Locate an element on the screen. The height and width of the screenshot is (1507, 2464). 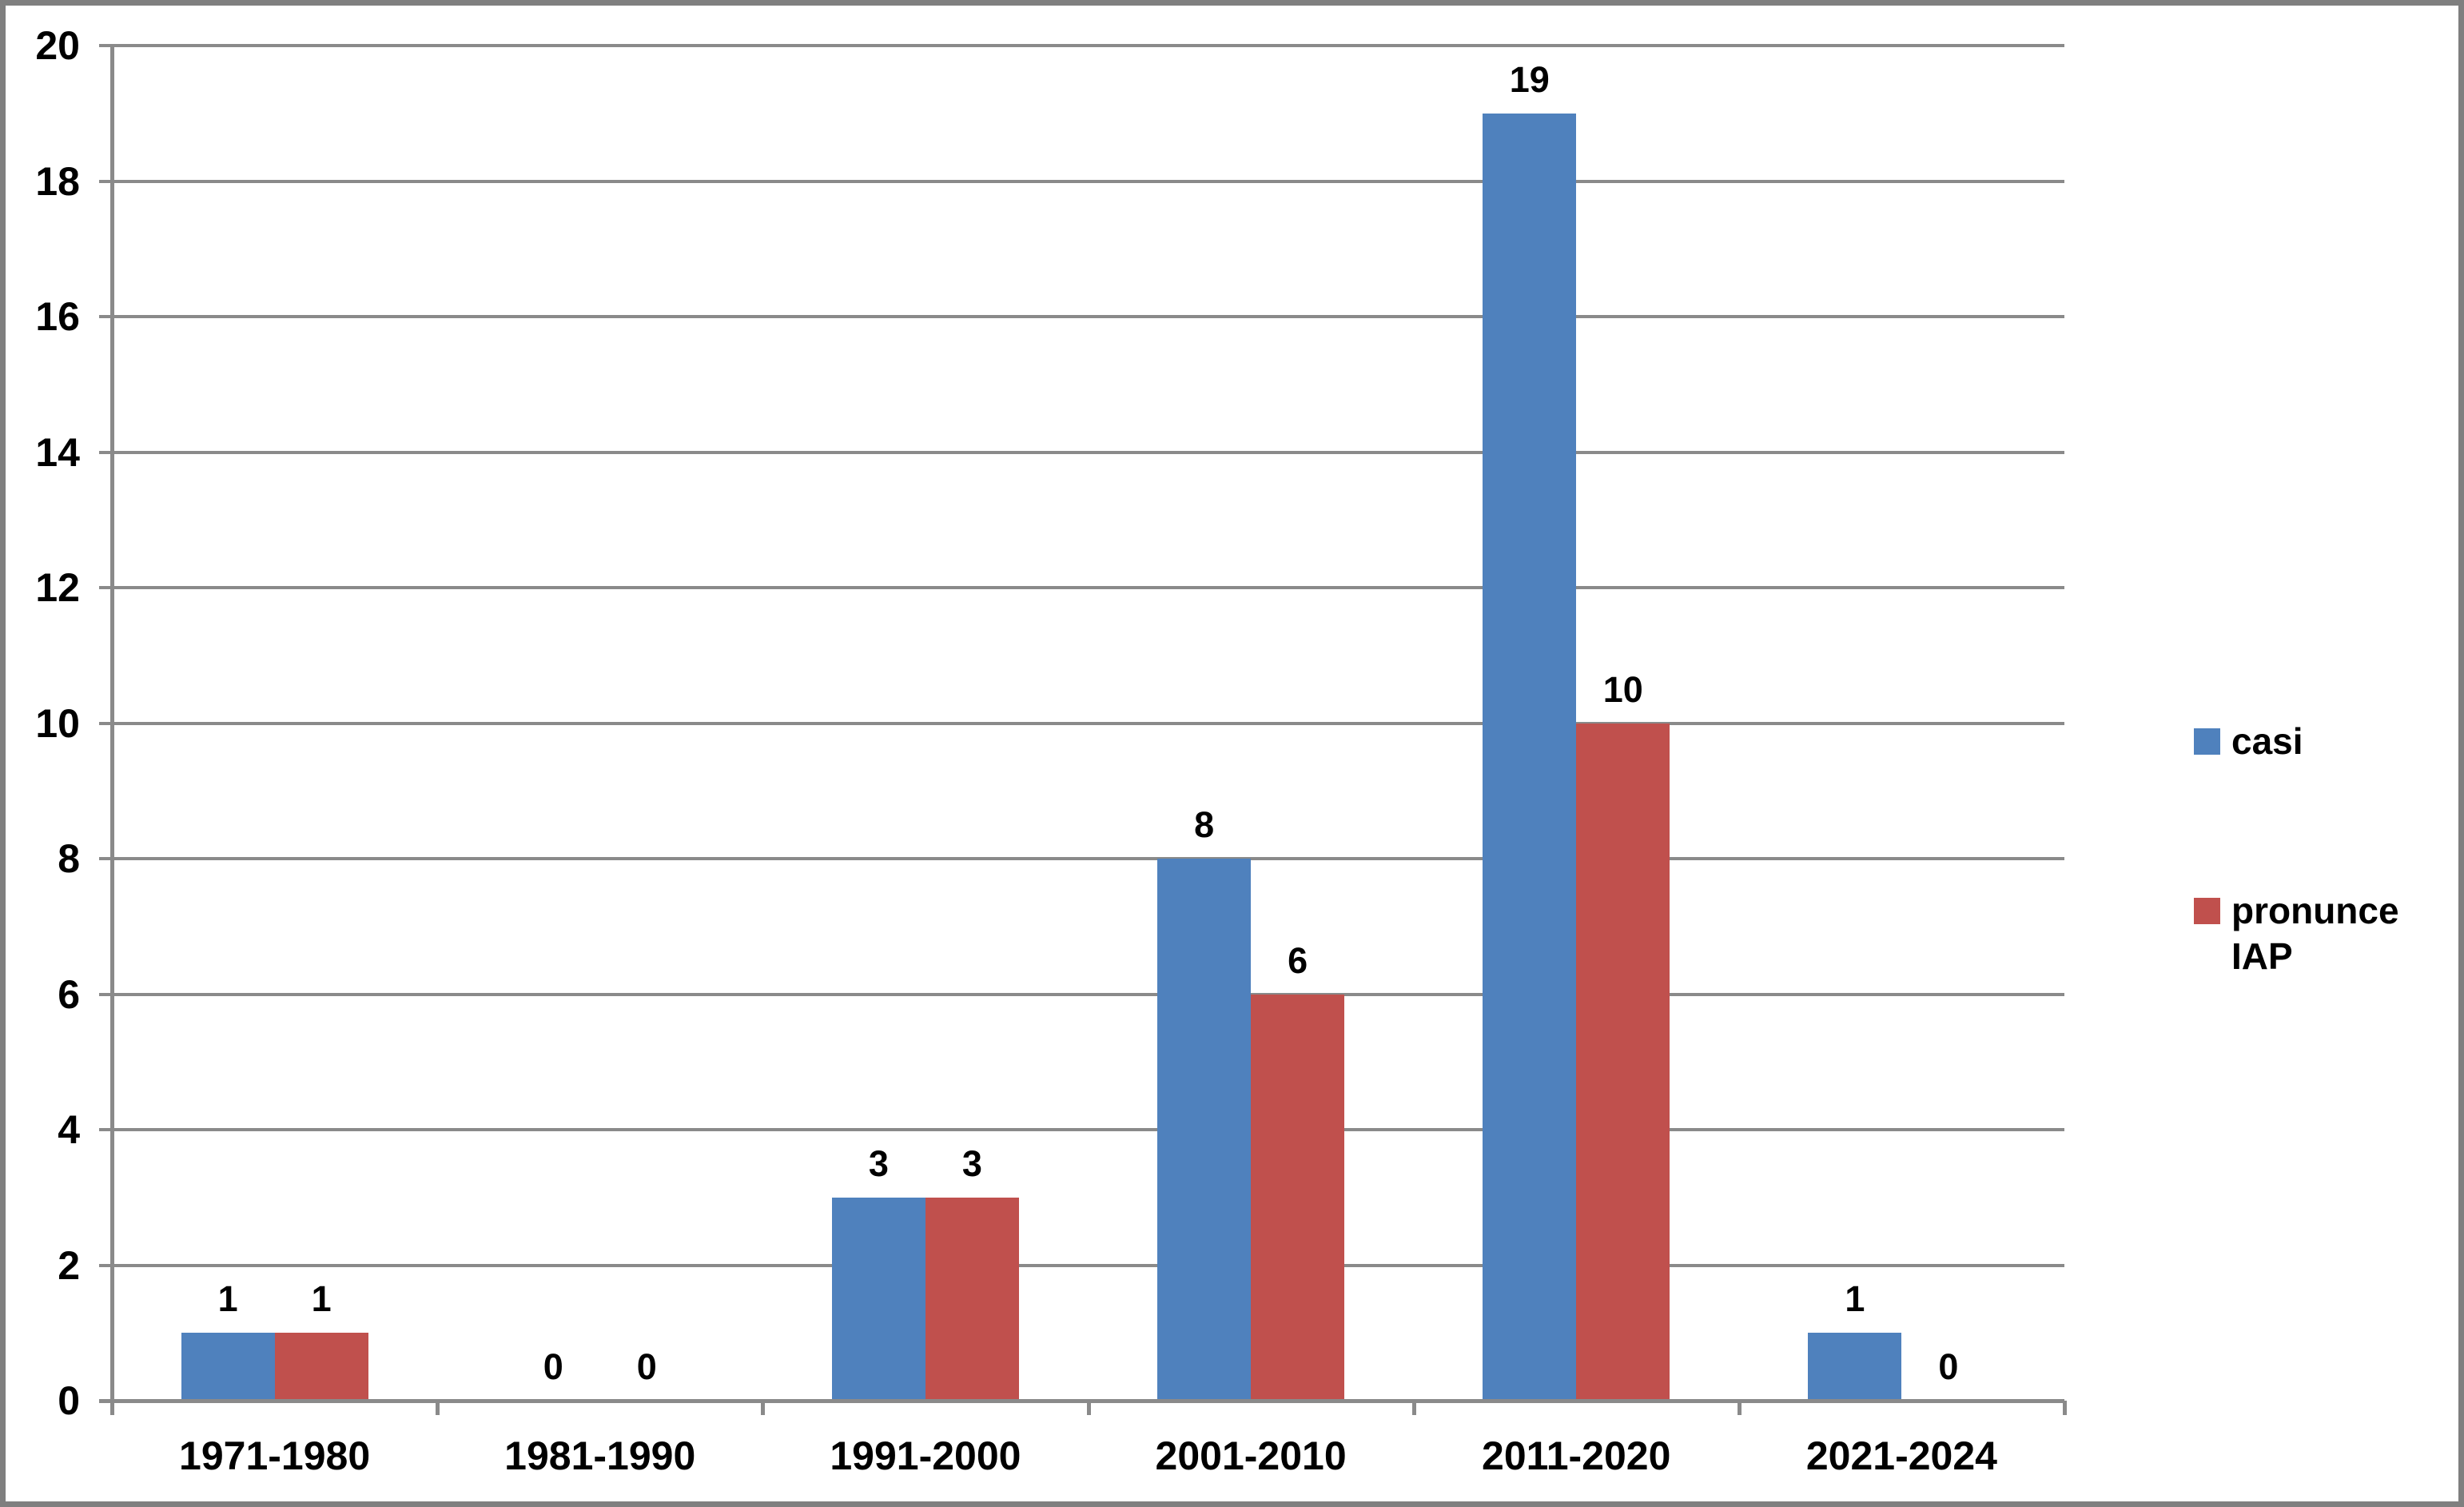
y-axis-label-6: 6 is located at coordinates (69, 994).